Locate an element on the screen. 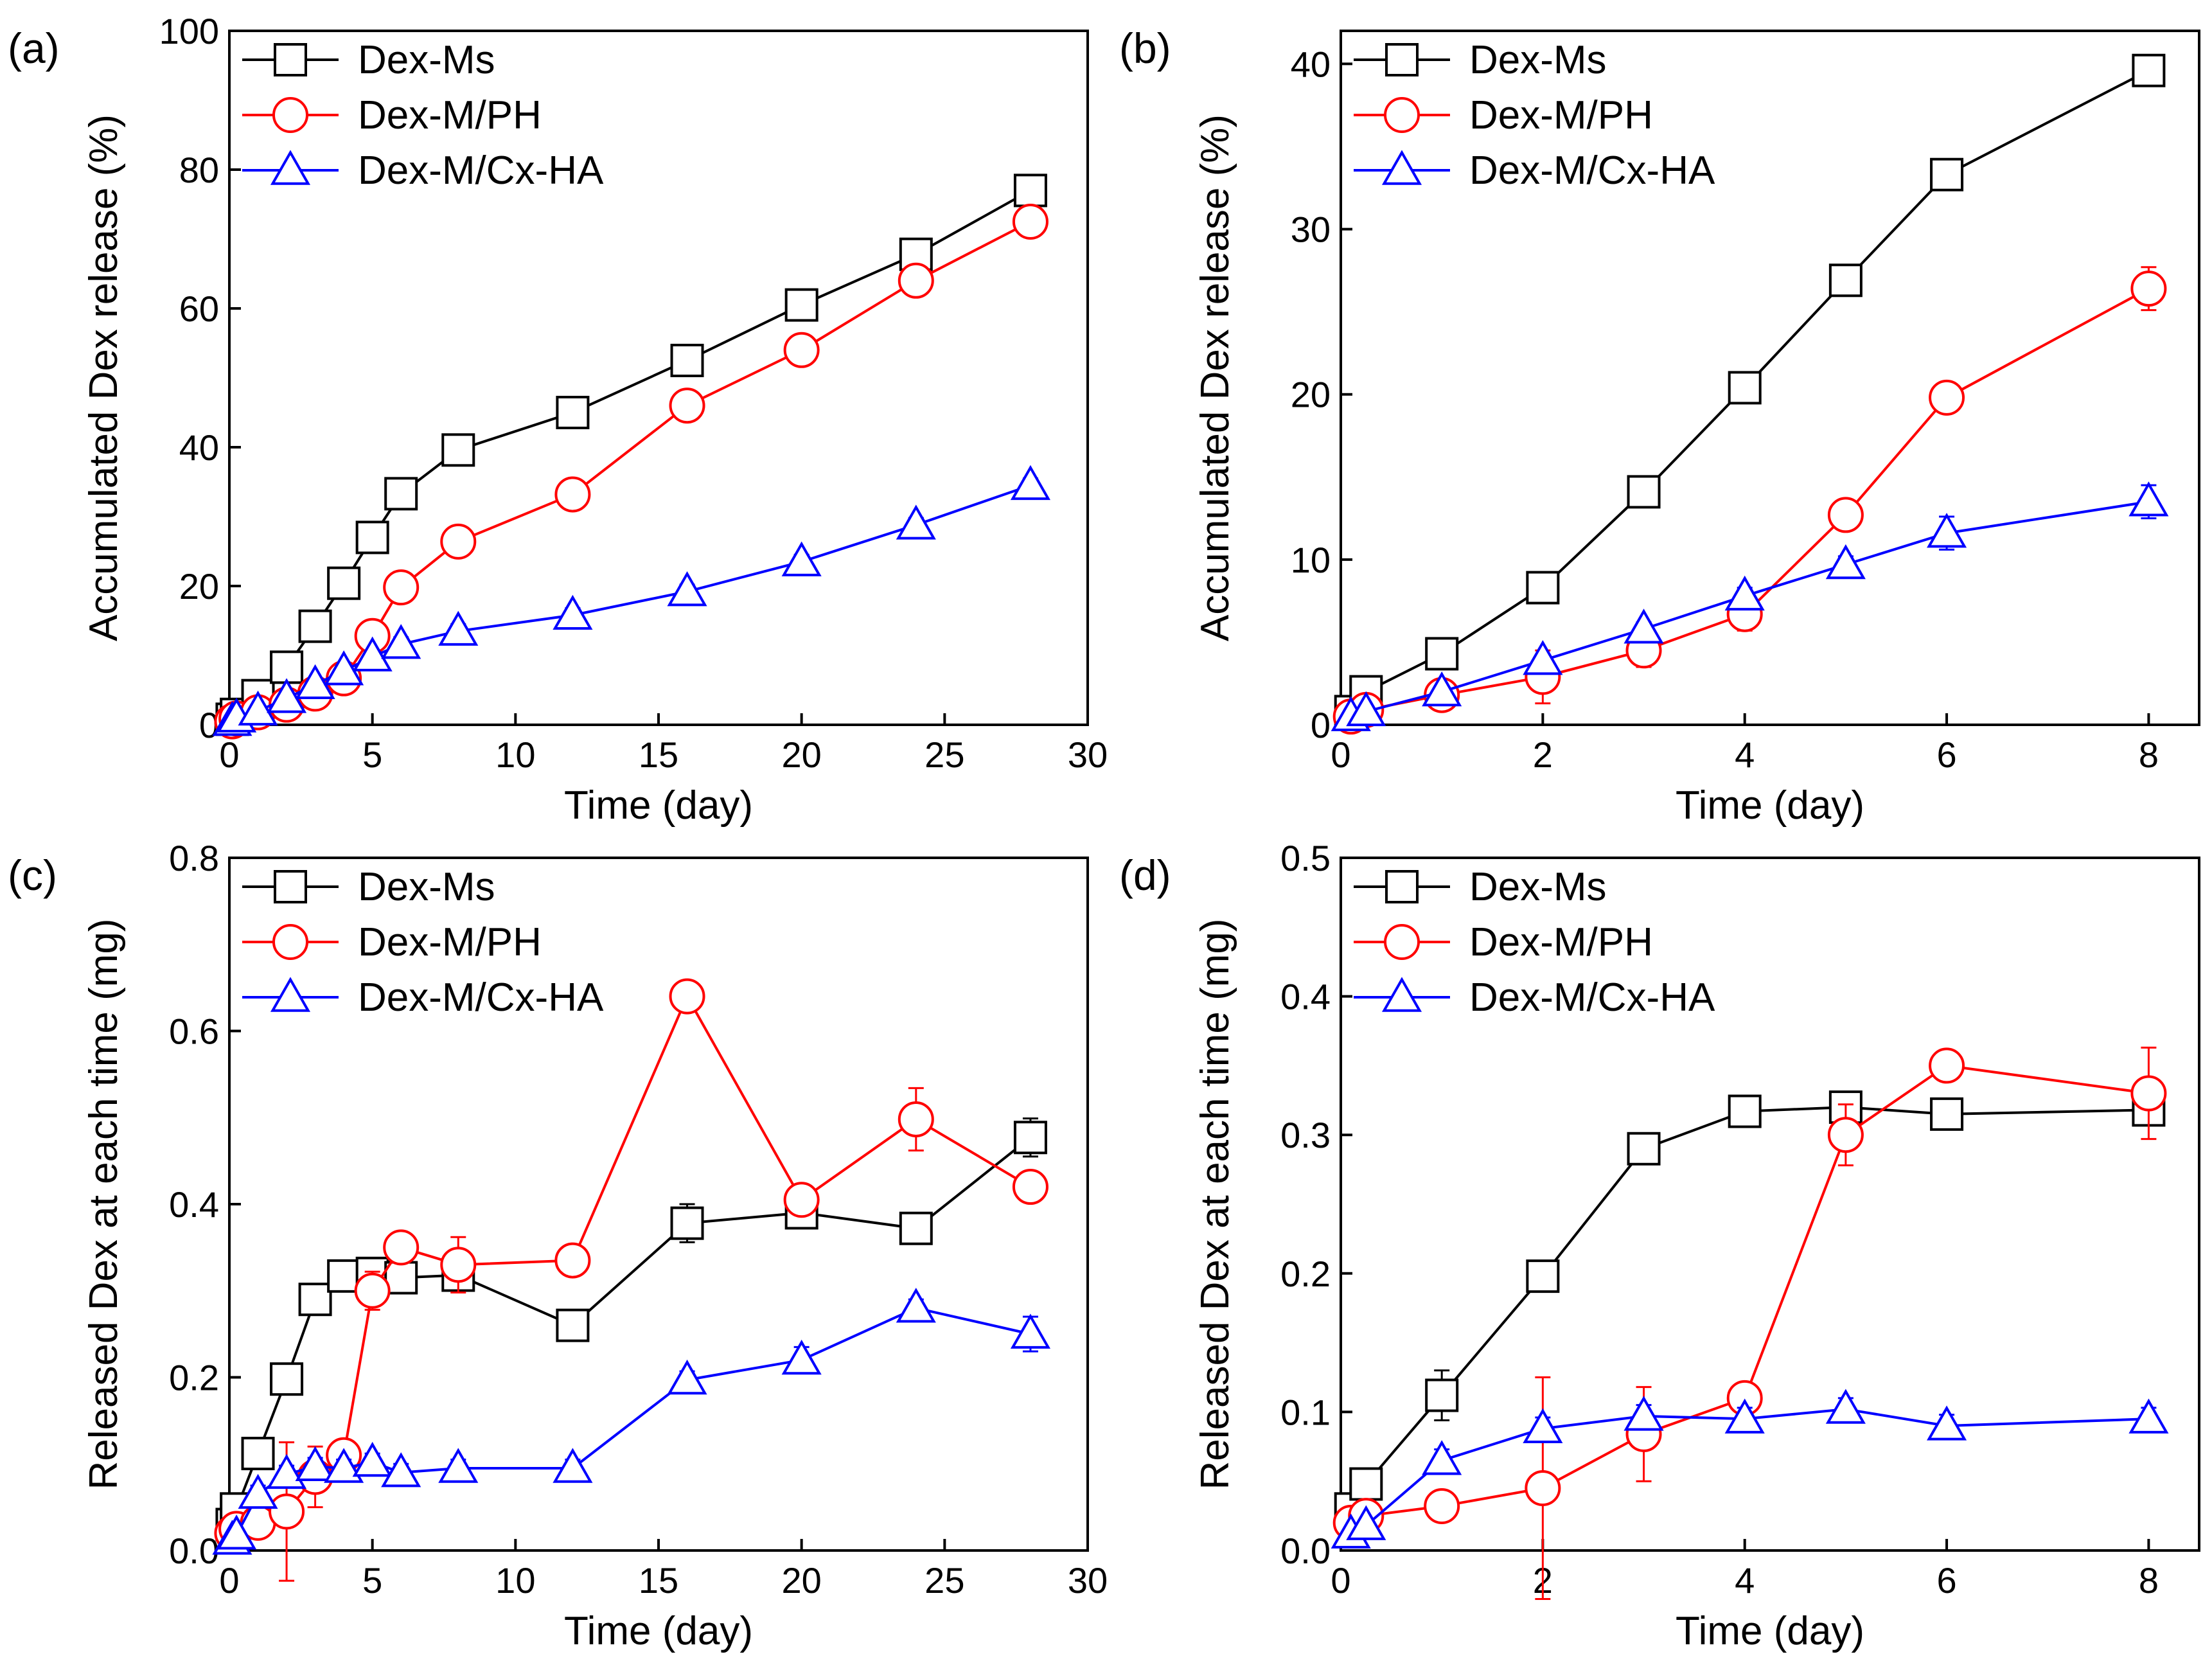 This screenshot has width=2212, height=1679. panel-label: (d) is located at coordinates (1145, 875).